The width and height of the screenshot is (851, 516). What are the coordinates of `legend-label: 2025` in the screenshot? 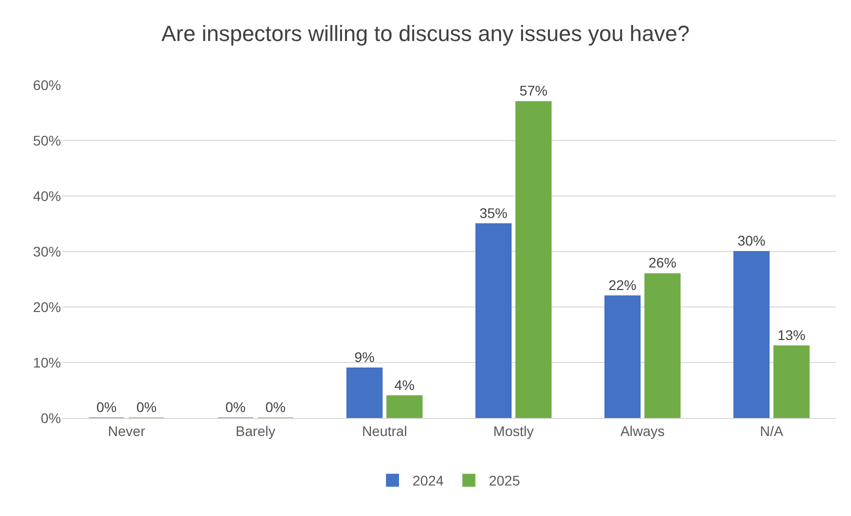 It's located at (504, 480).